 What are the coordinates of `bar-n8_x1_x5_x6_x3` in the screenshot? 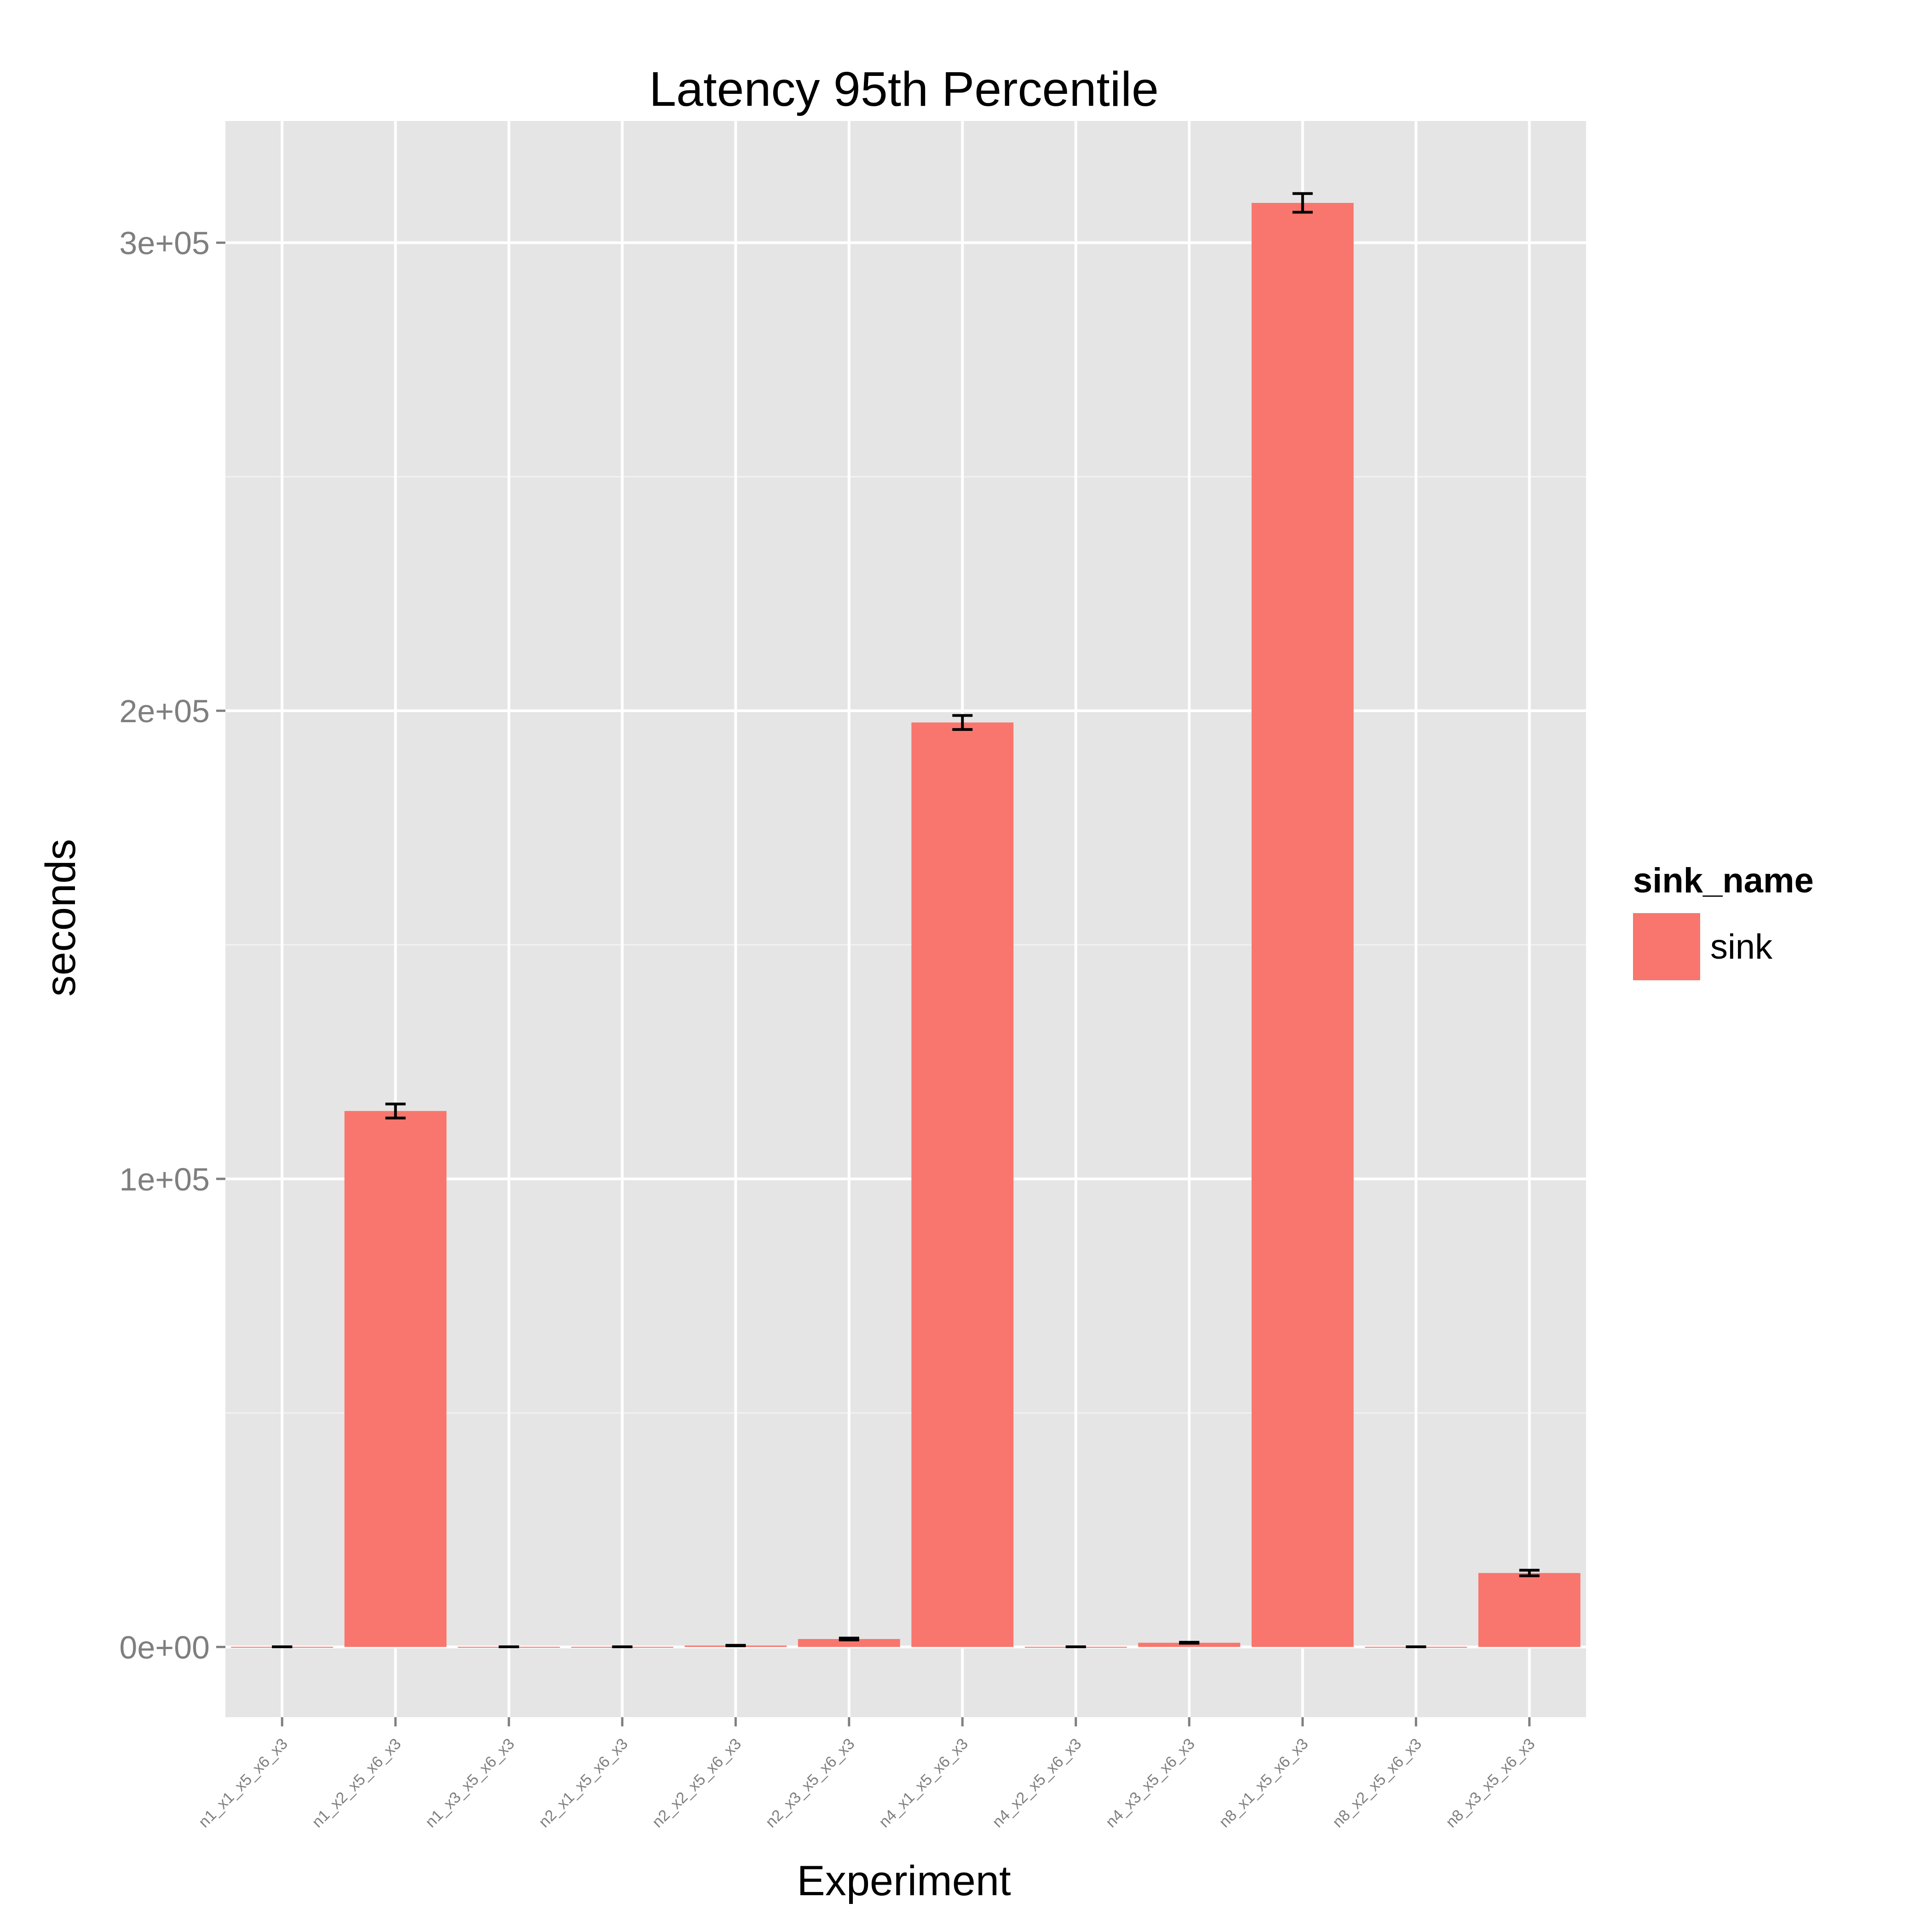 It's located at (1302, 925).